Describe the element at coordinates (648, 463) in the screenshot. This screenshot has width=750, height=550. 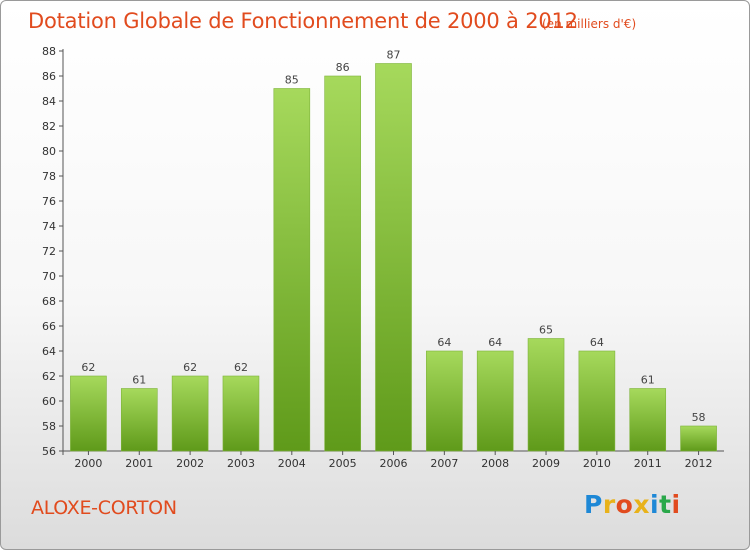
I see `x-tick-label: 2011` at that location.